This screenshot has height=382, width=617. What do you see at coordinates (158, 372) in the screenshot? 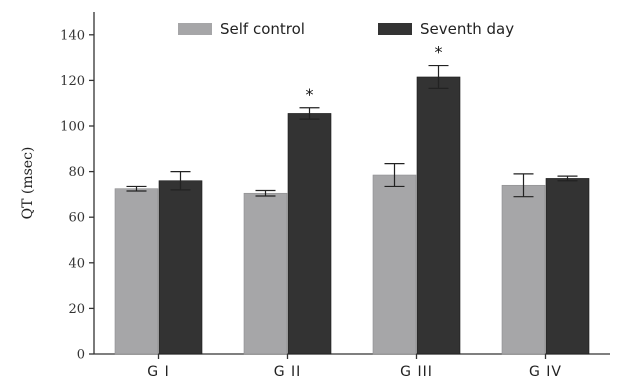
I see `x-tick-label: G I` at bounding box center [158, 372].